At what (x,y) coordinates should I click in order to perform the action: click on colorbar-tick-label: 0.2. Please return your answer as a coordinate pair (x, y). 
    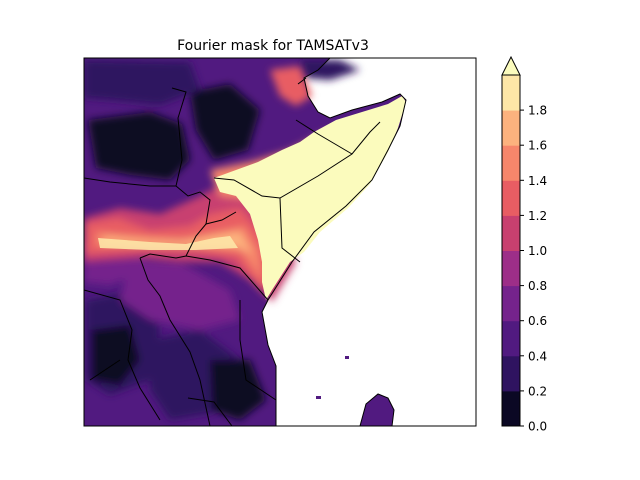
    Looking at the image, I should click on (537, 391).